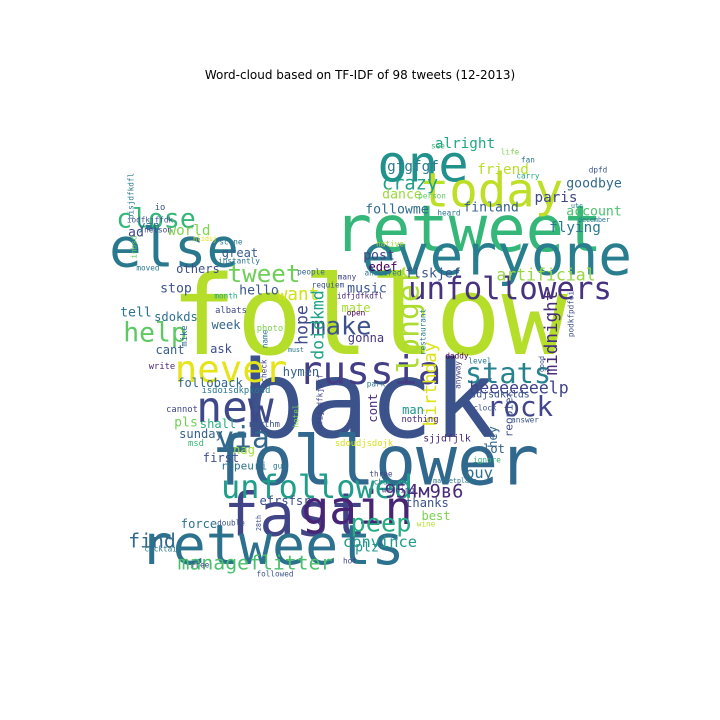 The width and height of the screenshot is (720, 720). Describe the element at coordinates (457, 356) in the screenshot. I see `word-daddy: daddy` at that location.